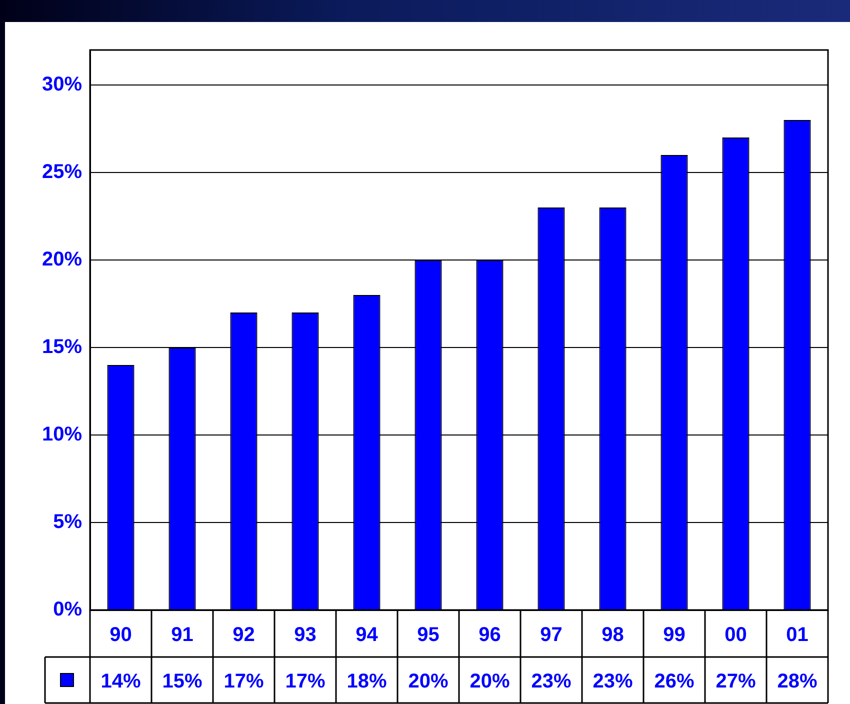  I want to click on x-tick-label: 92, so click(243, 635).